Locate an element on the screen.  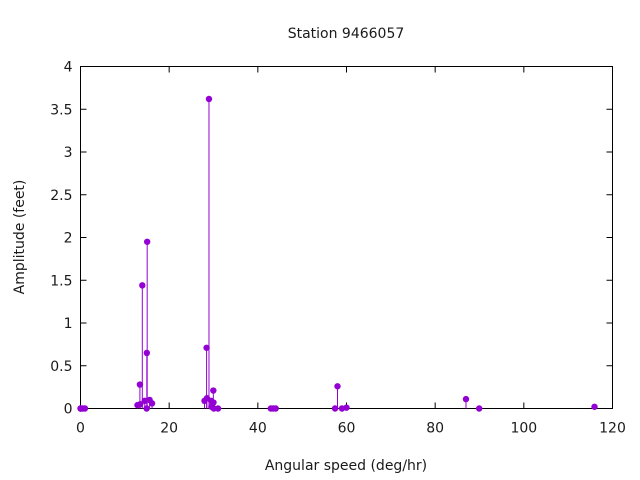
y-tick-label: 2 is located at coordinates (68, 239).